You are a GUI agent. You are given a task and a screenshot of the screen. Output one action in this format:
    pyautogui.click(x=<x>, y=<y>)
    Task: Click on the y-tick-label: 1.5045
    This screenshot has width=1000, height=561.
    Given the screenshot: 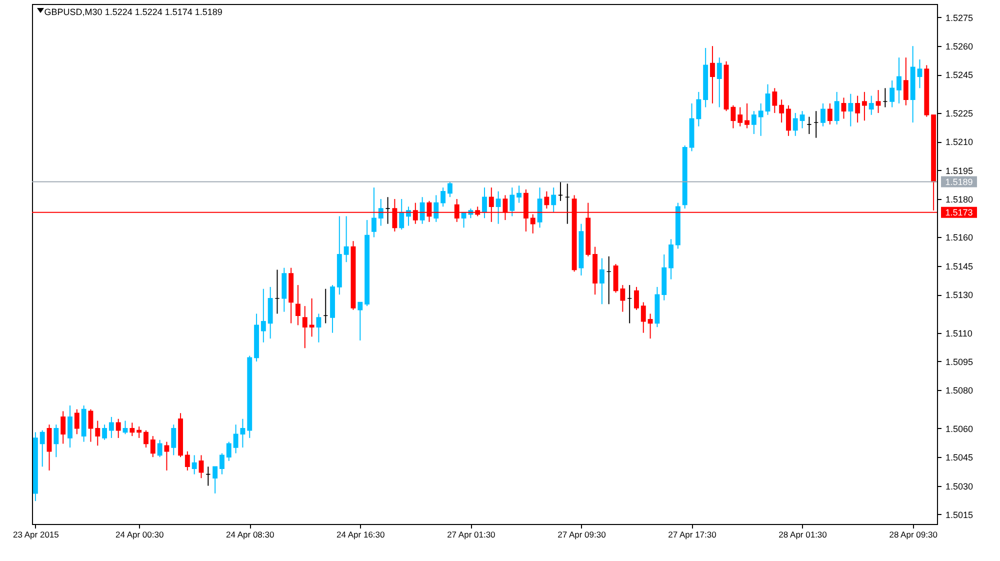 What is the action you would take?
    pyautogui.click(x=960, y=457)
    